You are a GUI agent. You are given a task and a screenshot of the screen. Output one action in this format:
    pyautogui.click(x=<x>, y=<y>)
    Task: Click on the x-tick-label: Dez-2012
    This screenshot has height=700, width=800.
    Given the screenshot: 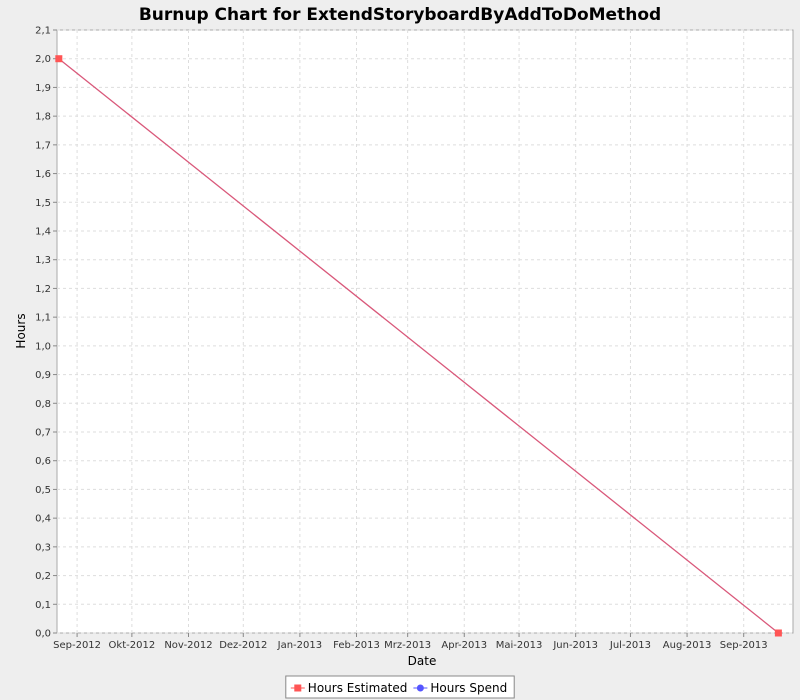 What is the action you would take?
    pyautogui.click(x=243, y=645)
    